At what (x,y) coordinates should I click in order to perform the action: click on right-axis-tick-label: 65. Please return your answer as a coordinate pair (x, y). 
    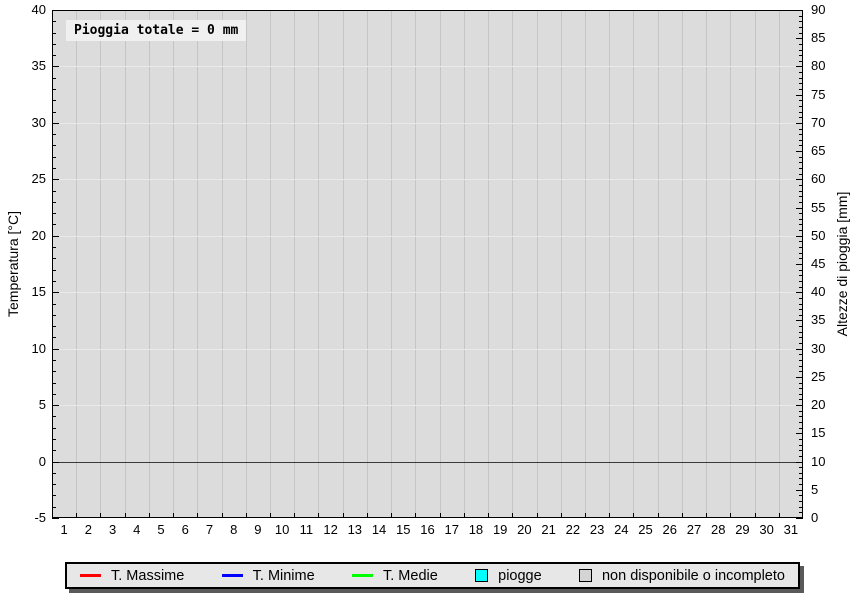
    Looking at the image, I should click on (818, 151).